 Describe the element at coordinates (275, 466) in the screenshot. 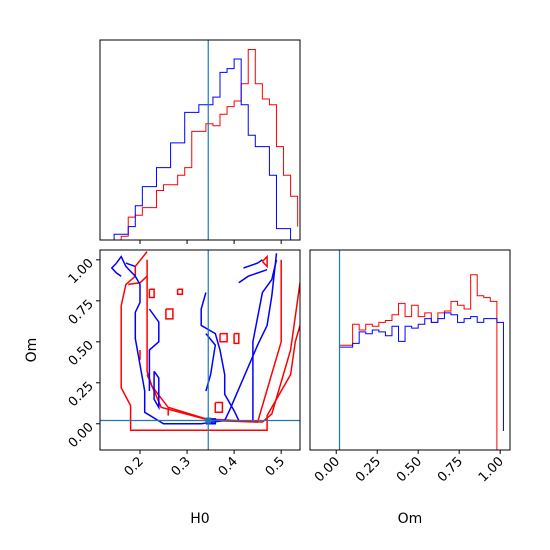

I see `contour-xtick-tick-label-3: 0.5` at that location.